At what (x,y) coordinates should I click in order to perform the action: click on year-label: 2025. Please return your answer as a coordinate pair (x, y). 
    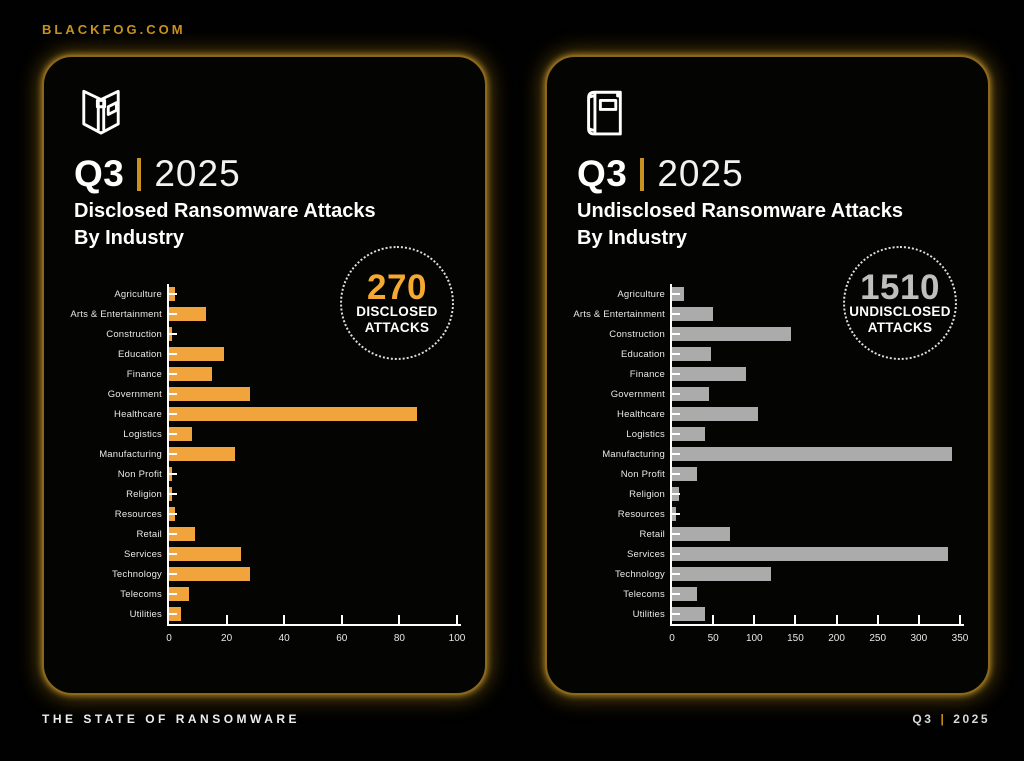
    Looking at the image, I should click on (197, 173).